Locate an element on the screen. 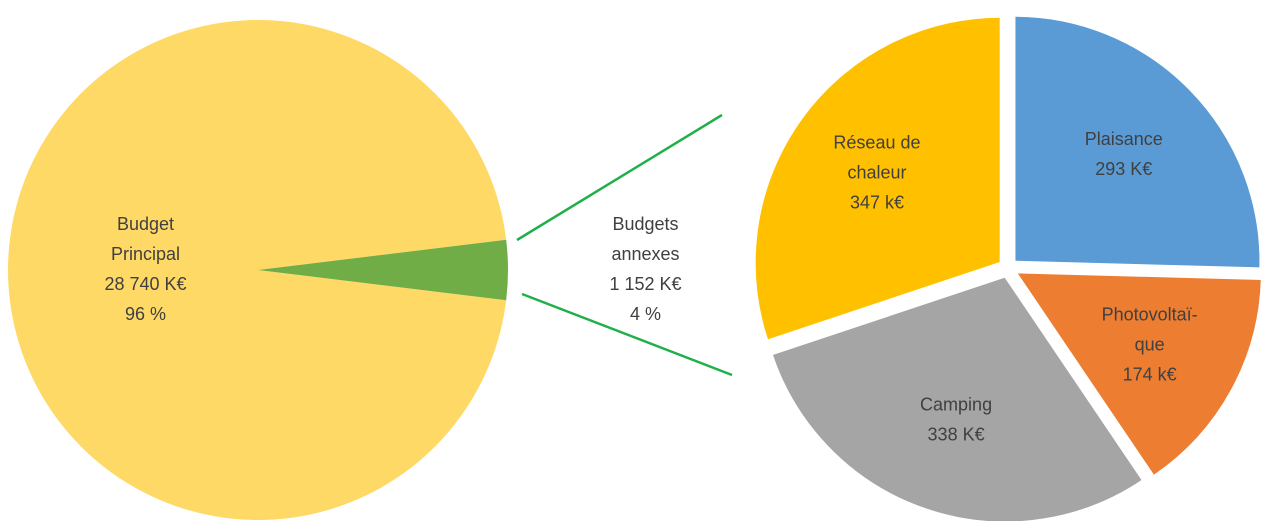 The height and width of the screenshot is (521, 1269). value-label: 293 K€ is located at coordinates (1123, 169).